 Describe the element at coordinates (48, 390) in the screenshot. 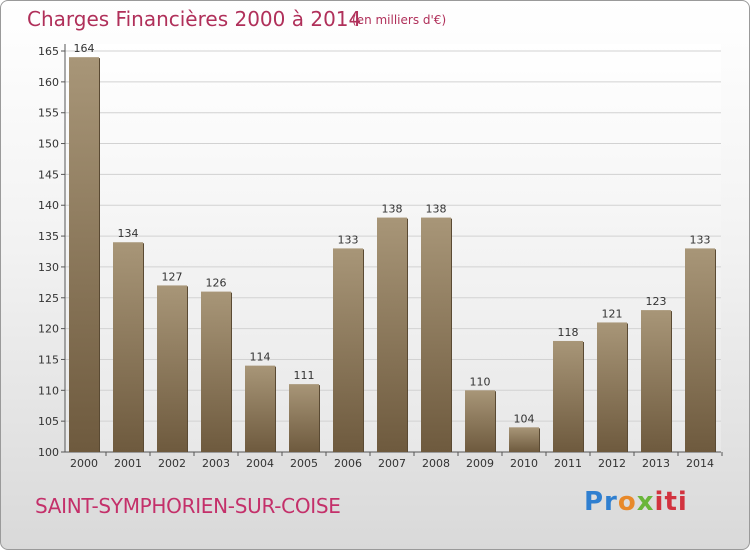

I see `y-tick-label: 110` at that location.